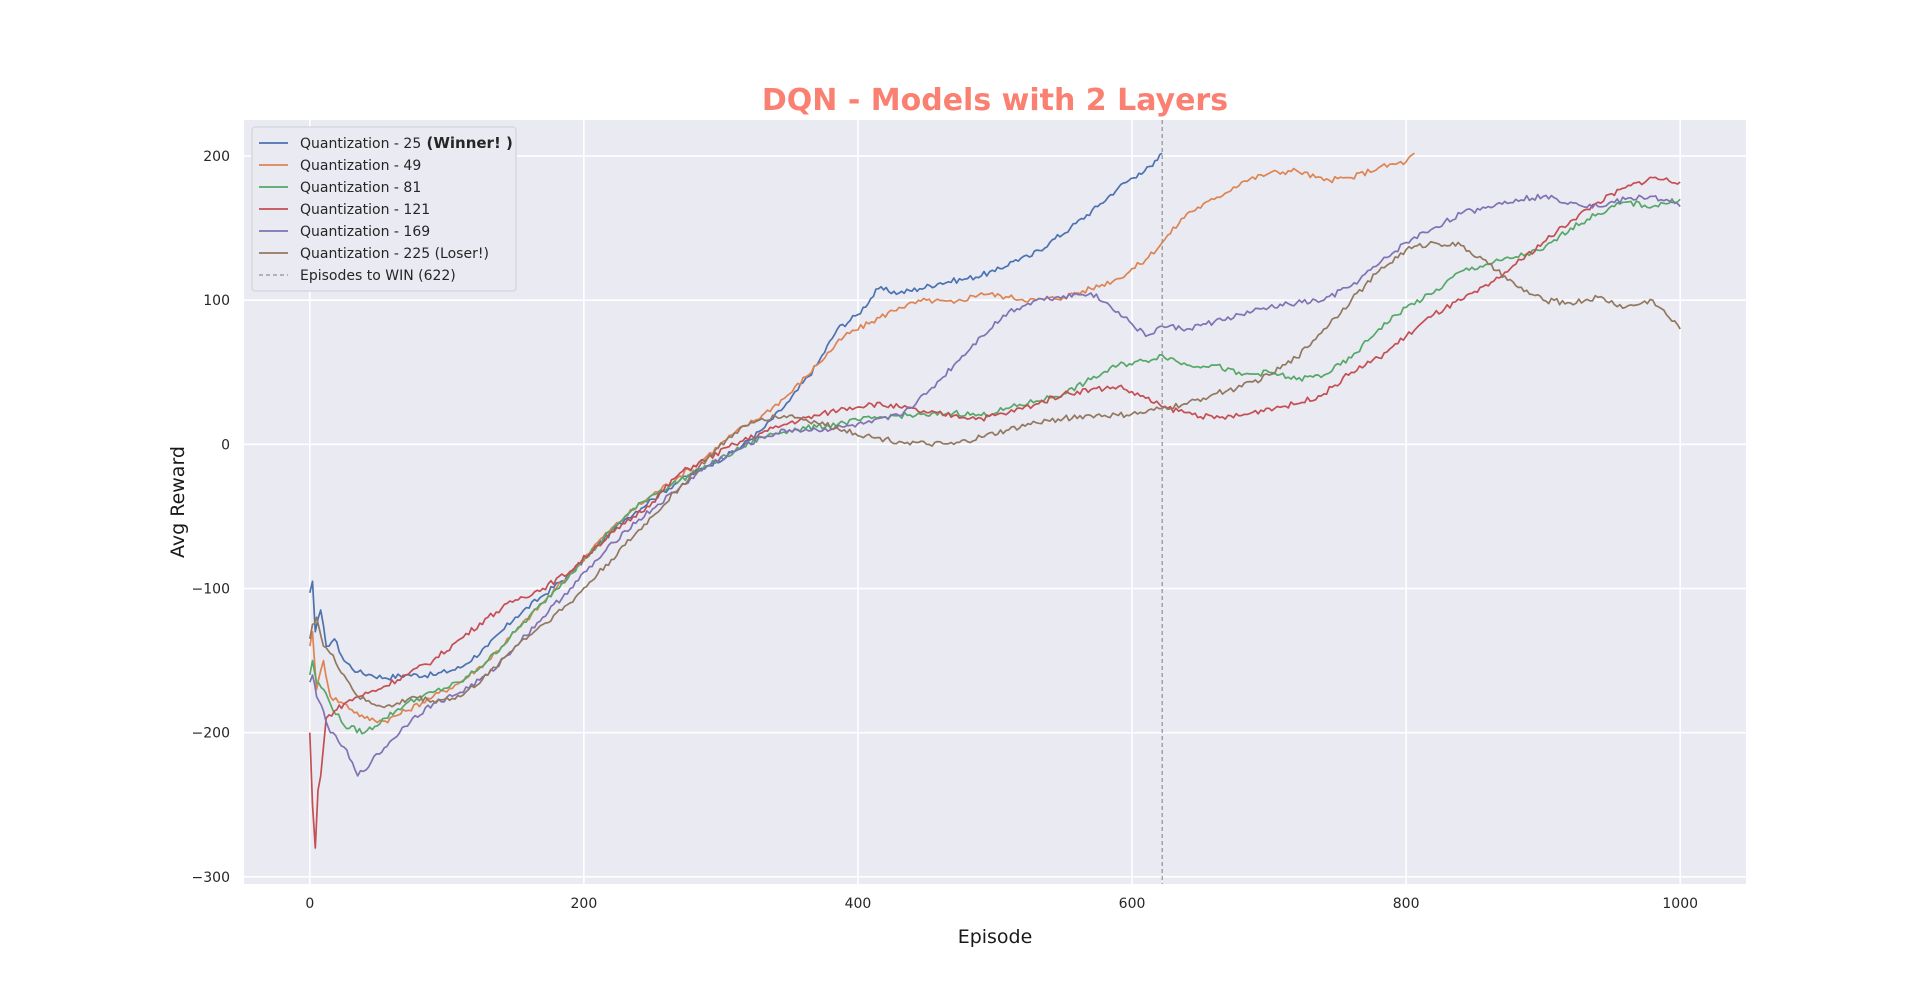  Describe the element at coordinates (406, 143) in the screenshot. I see `legend-entry: Quantization - 25 (Winner! )` at that location.